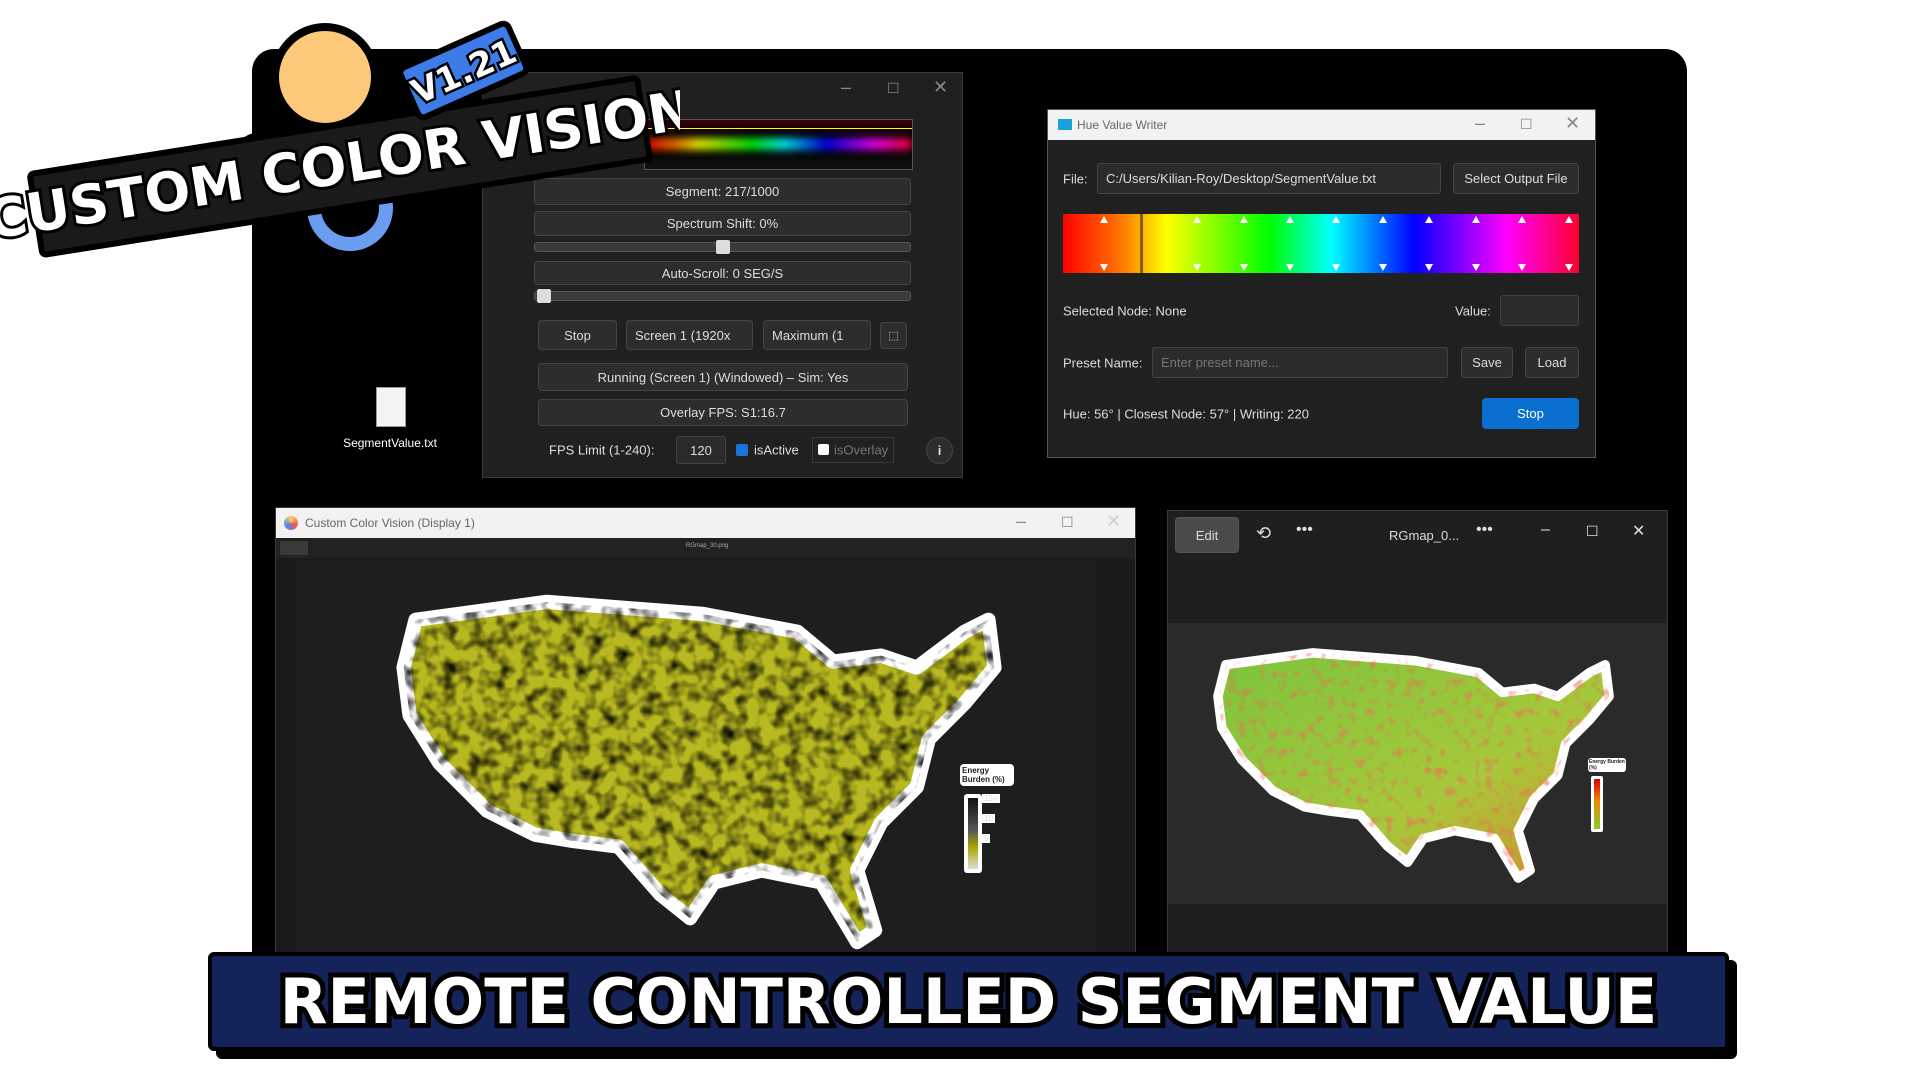 This screenshot has height=1080, width=1920. I want to click on logo-label-bg, so click(340, 166).